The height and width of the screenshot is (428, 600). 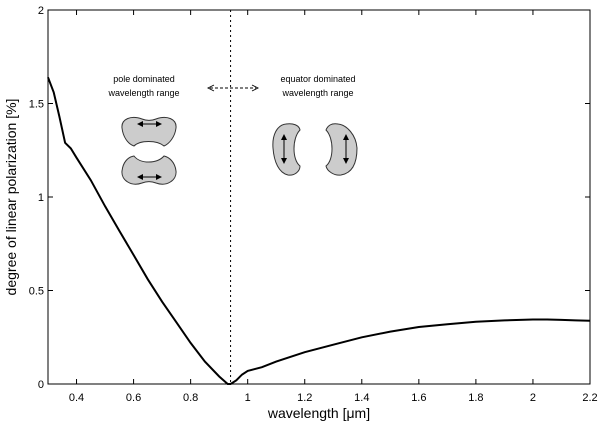 What do you see at coordinates (41, 11) in the screenshot?
I see `y-tick-label: 2` at bounding box center [41, 11].